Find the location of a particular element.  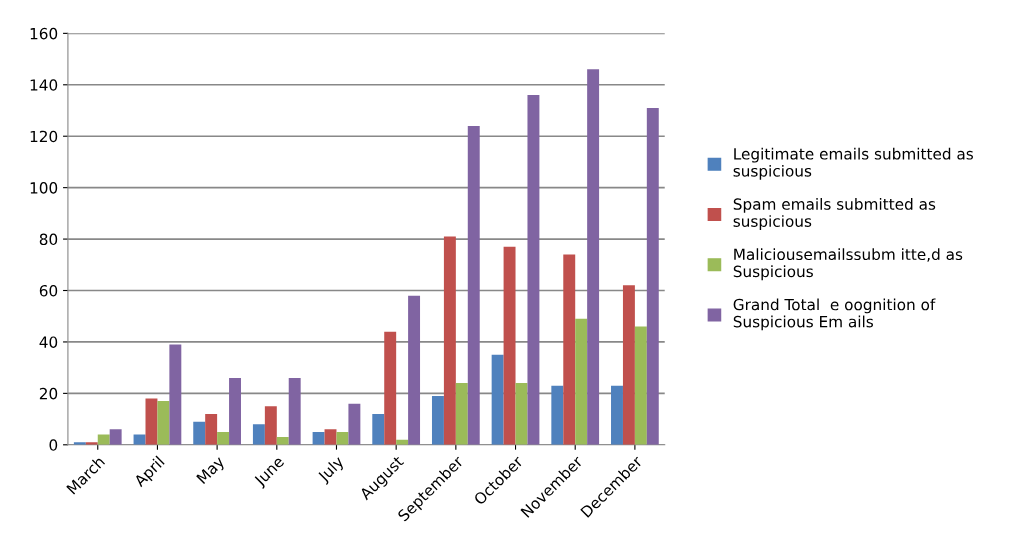

legend-label: Legitimate emails submitted as suspicious is located at coordinates (853, 163).